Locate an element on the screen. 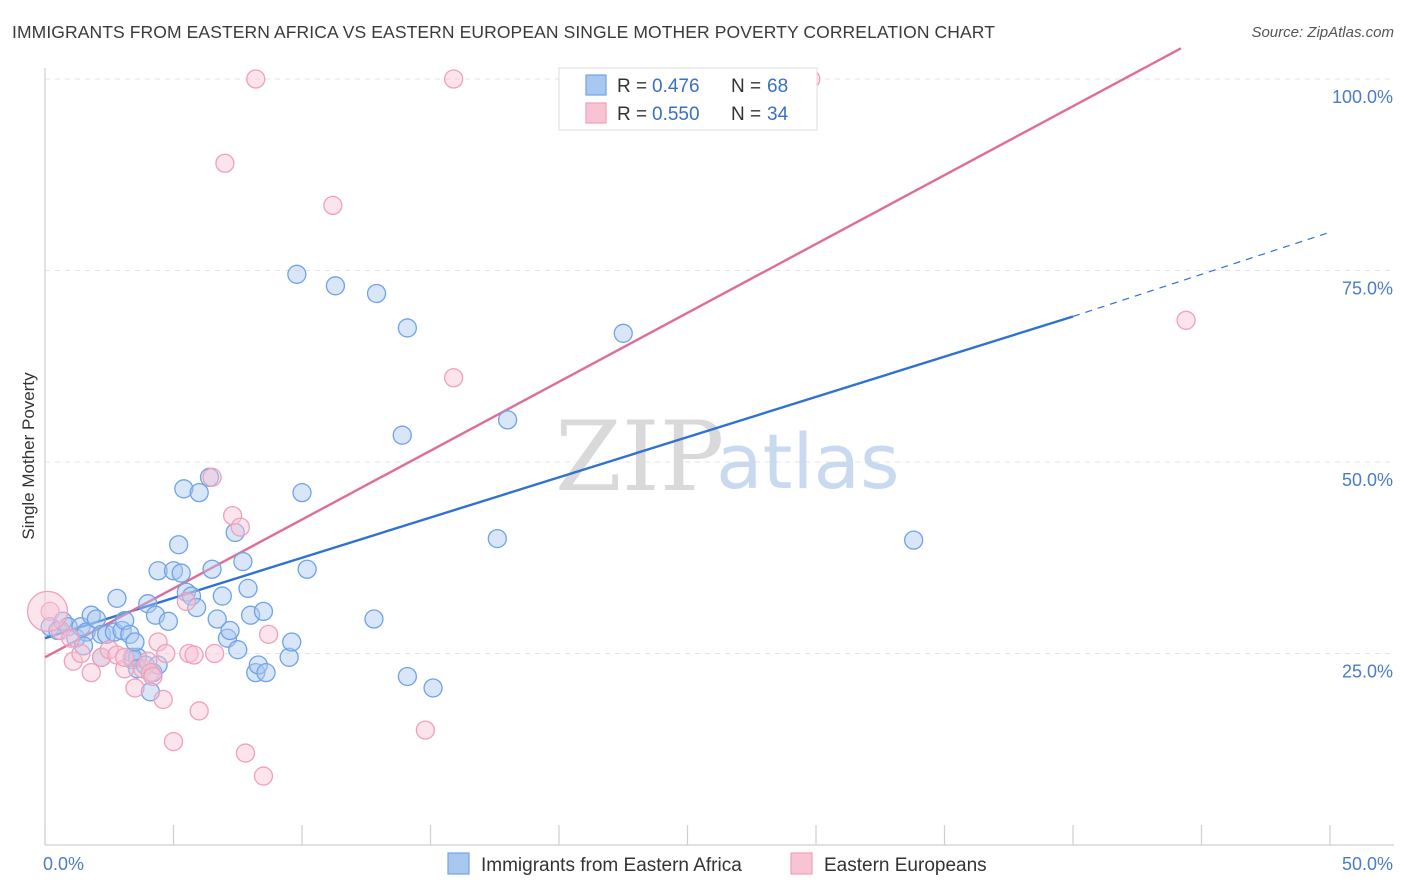 Image resolution: width=1406 pixels, height=892 pixels. bottom-legend-label-1: Eastern Europeans is located at coordinates (905, 865).